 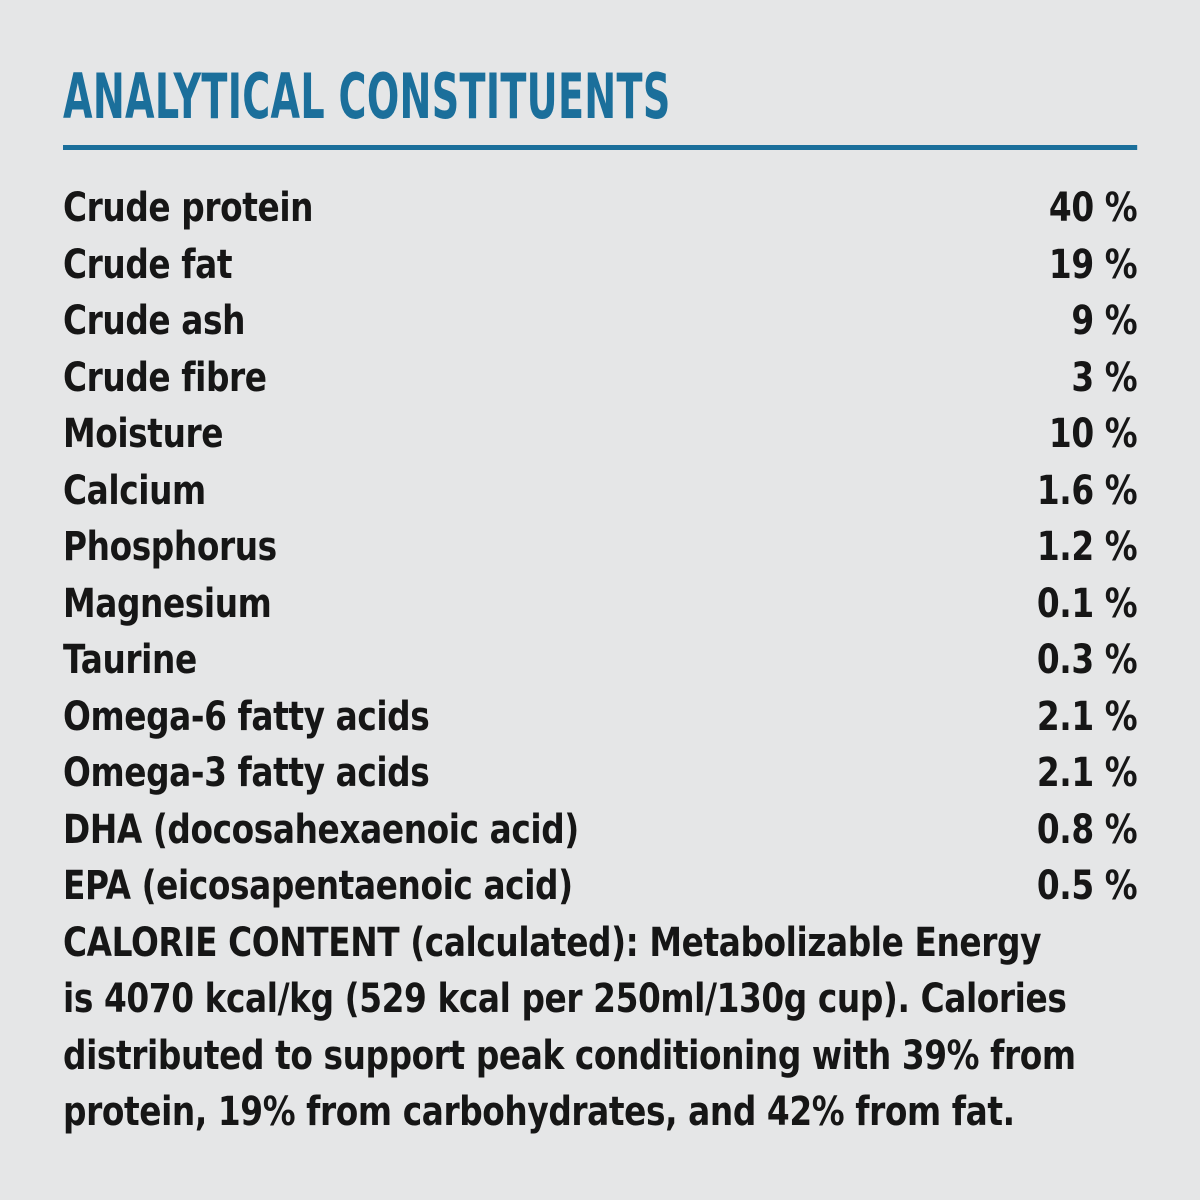 What do you see at coordinates (600, 604) in the screenshot?
I see `table-row: Magnesium 0.1 %` at bounding box center [600, 604].